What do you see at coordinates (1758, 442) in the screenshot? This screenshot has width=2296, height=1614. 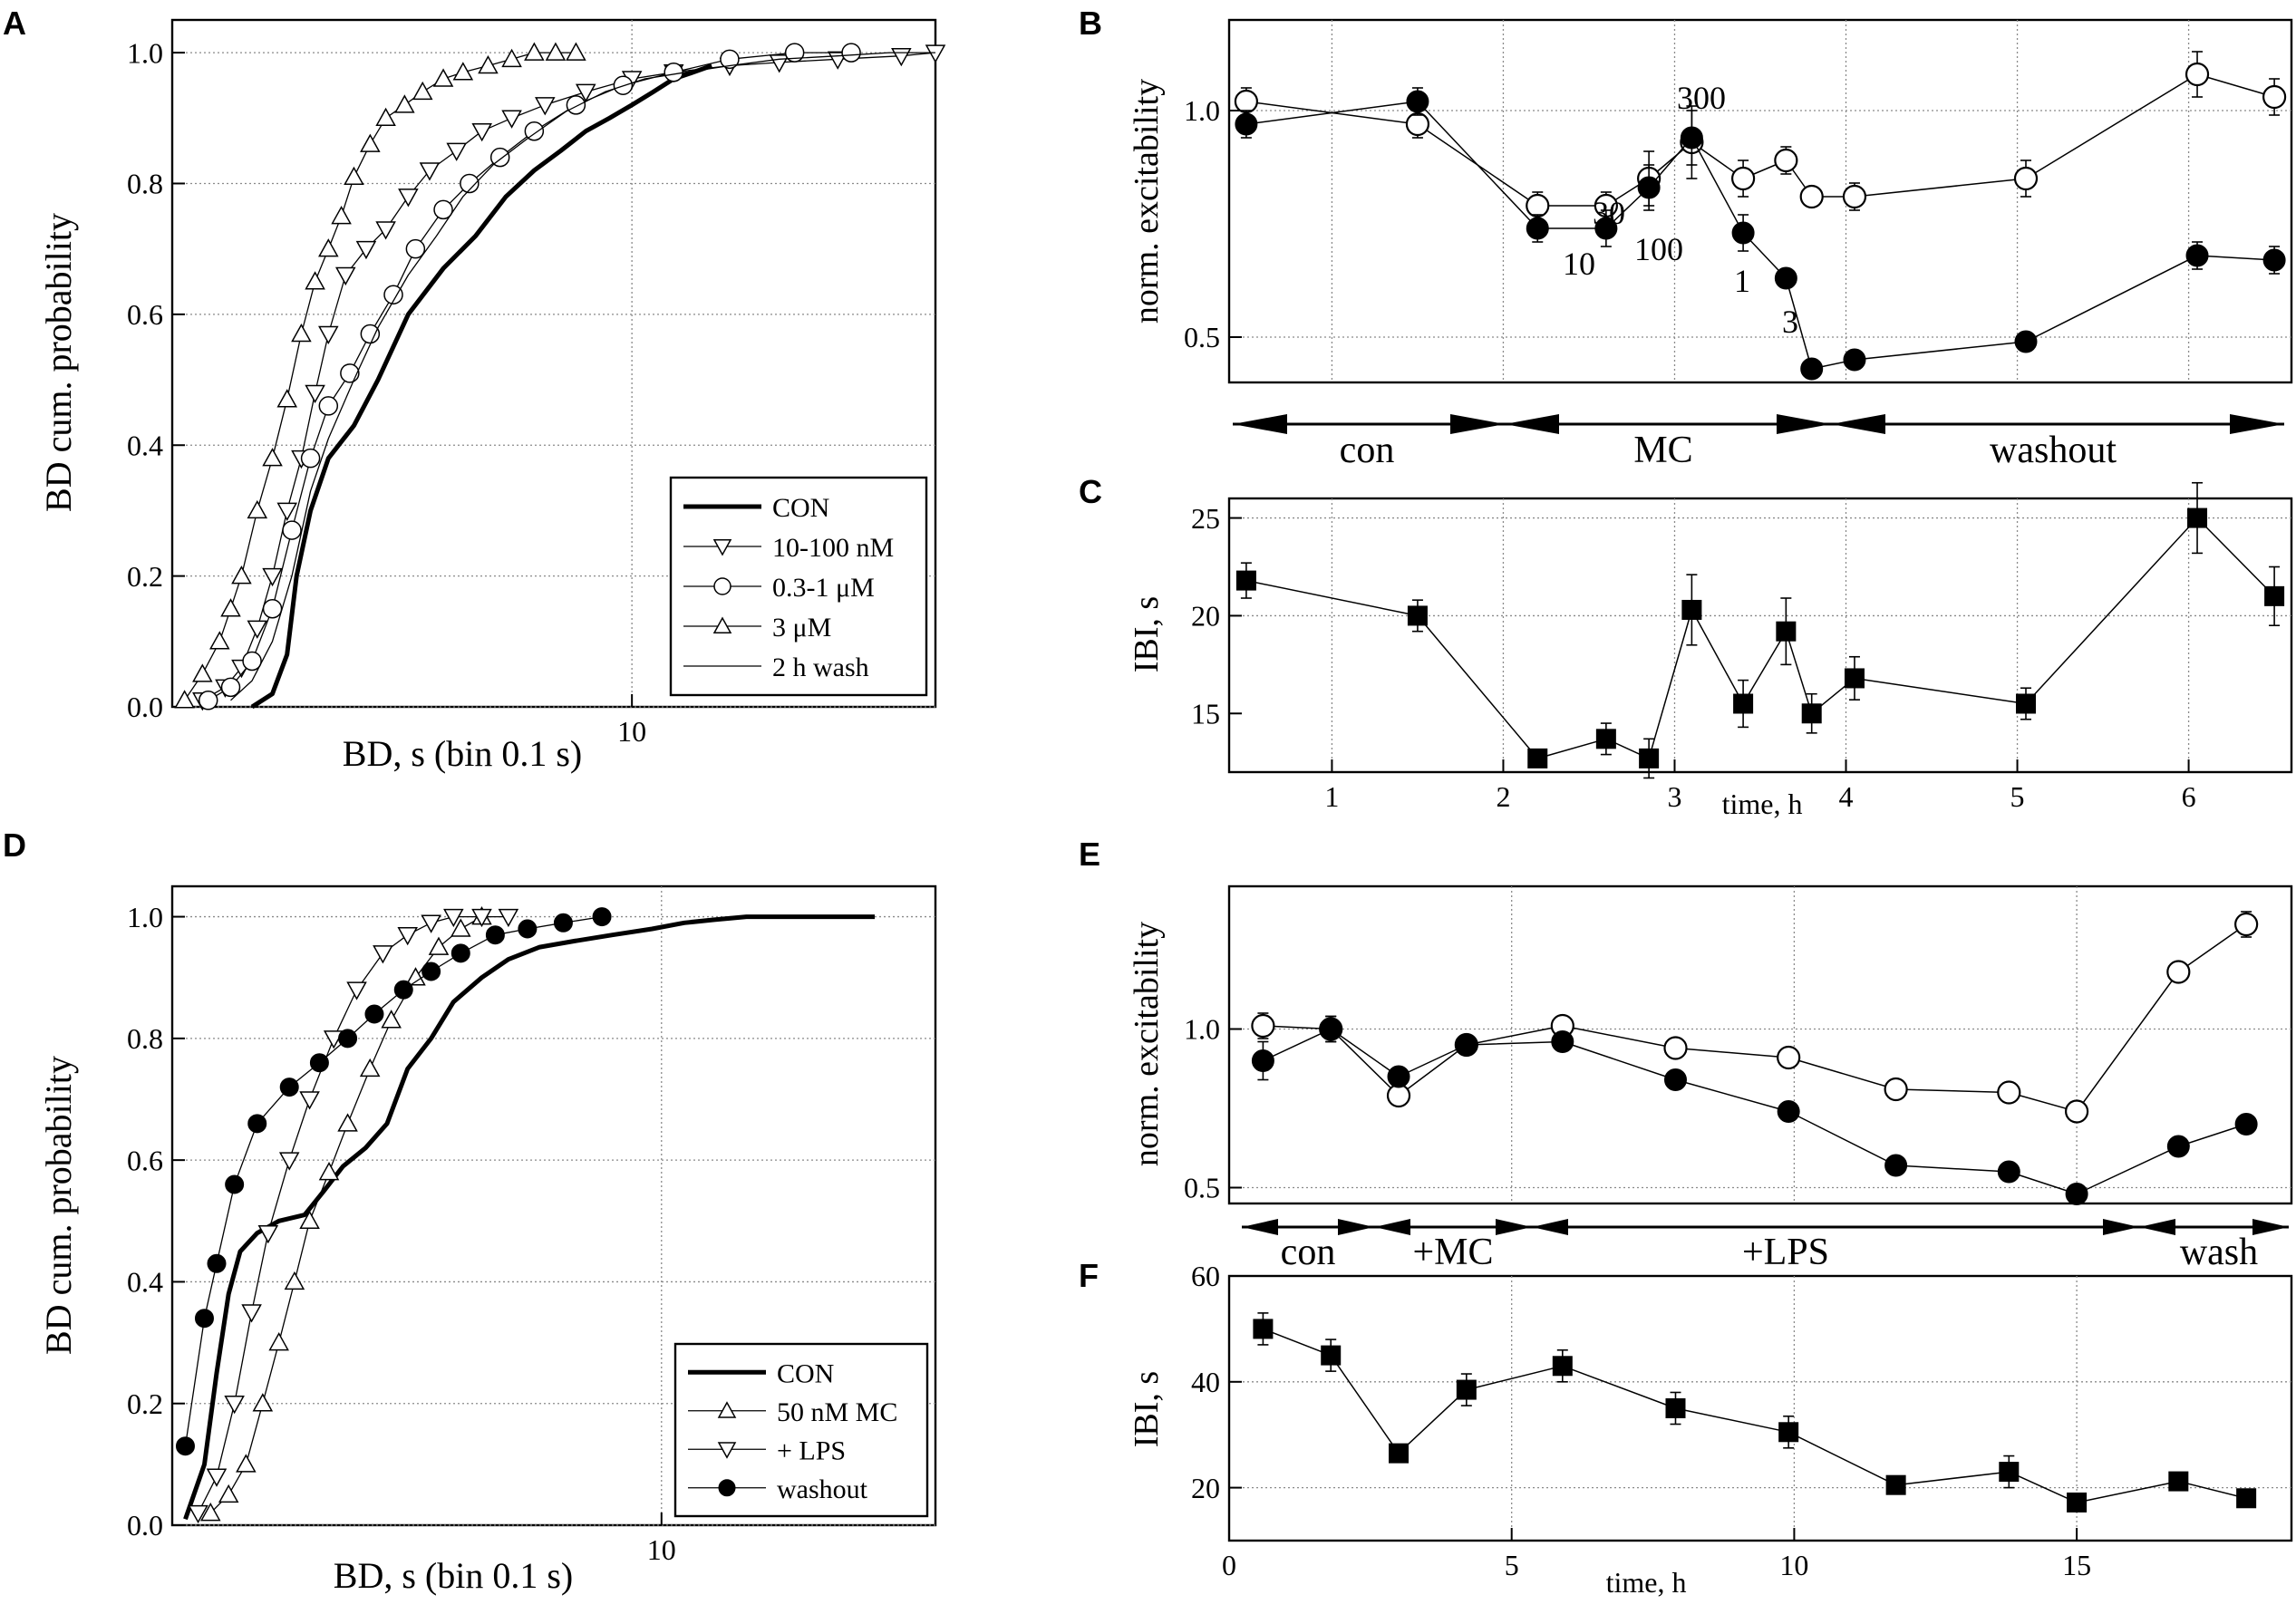 I see `panel-b-phase-arrows: con MC washout` at bounding box center [1758, 442].